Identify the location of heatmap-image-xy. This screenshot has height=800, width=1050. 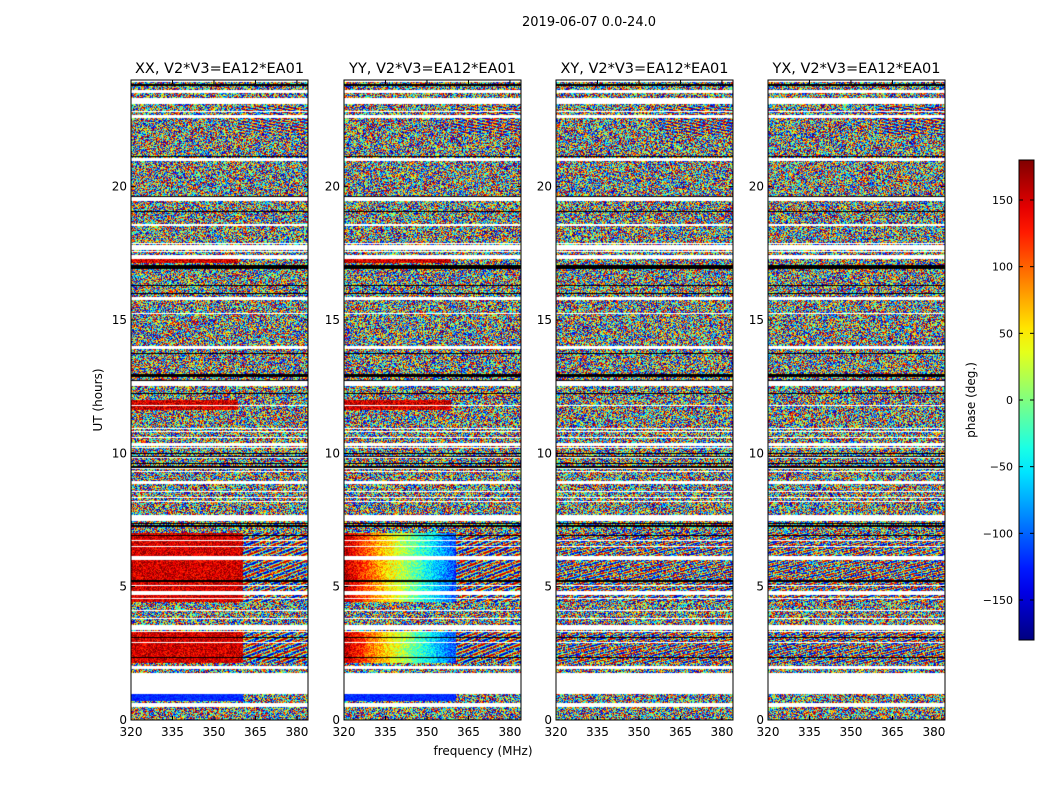
(644, 400).